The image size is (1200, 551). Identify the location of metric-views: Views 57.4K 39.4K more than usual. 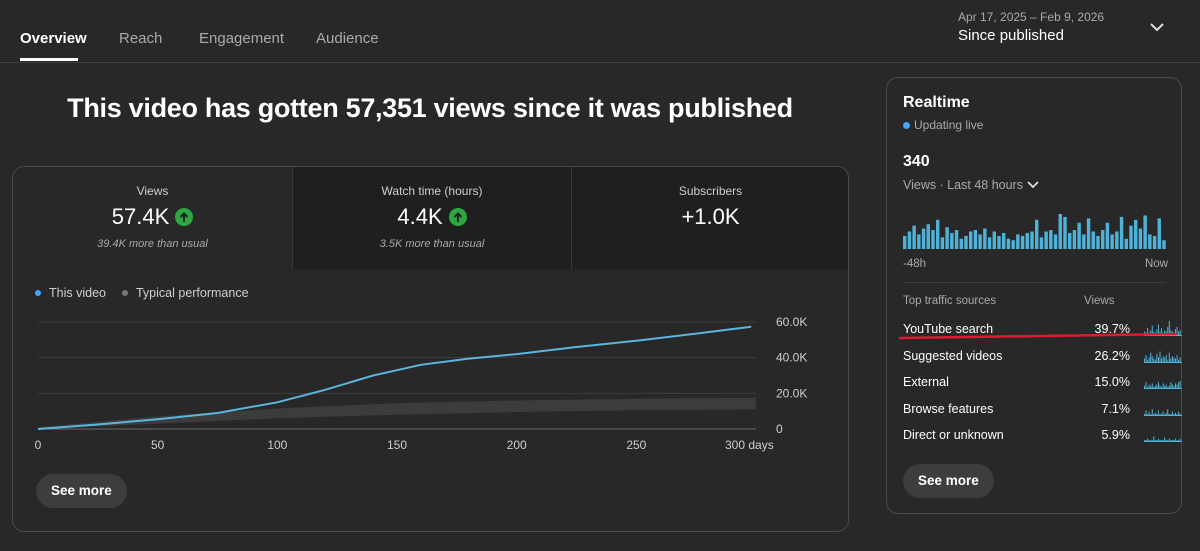
(152, 218).